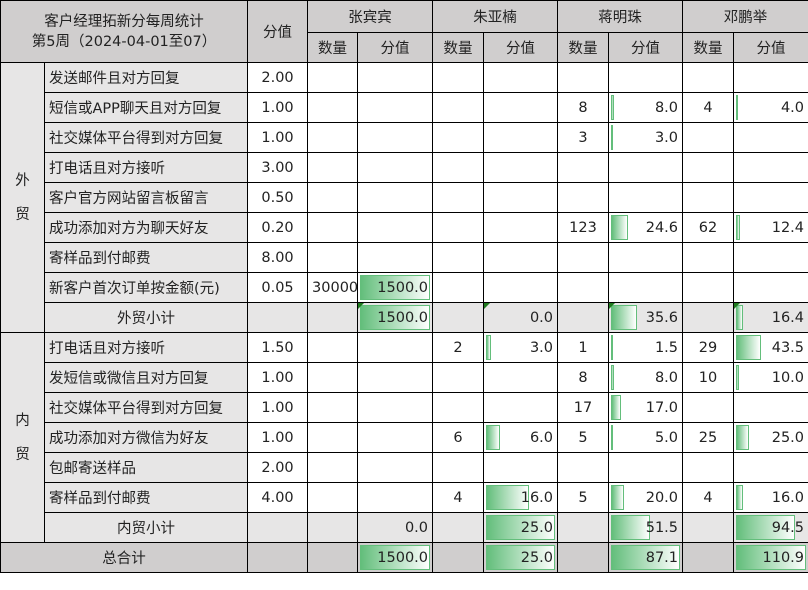 The image size is (808, 590). I want to click on qty-header: 数量, so click(708, 47).